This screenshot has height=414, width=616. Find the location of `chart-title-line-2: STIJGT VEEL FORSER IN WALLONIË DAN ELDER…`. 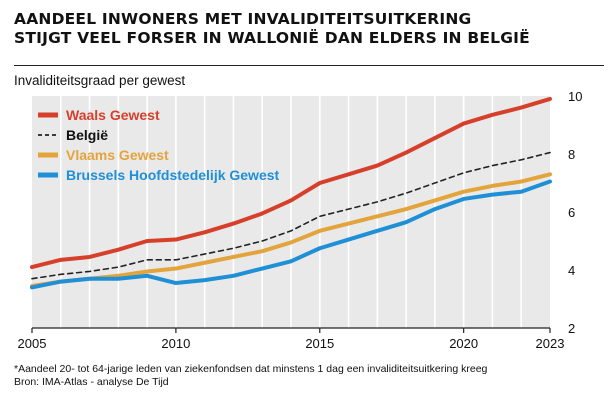

chart-title-line-2: STIJGT VEEL FORSER IN WALLONIË DAN ELDER… is located at coordinates (272, 38).